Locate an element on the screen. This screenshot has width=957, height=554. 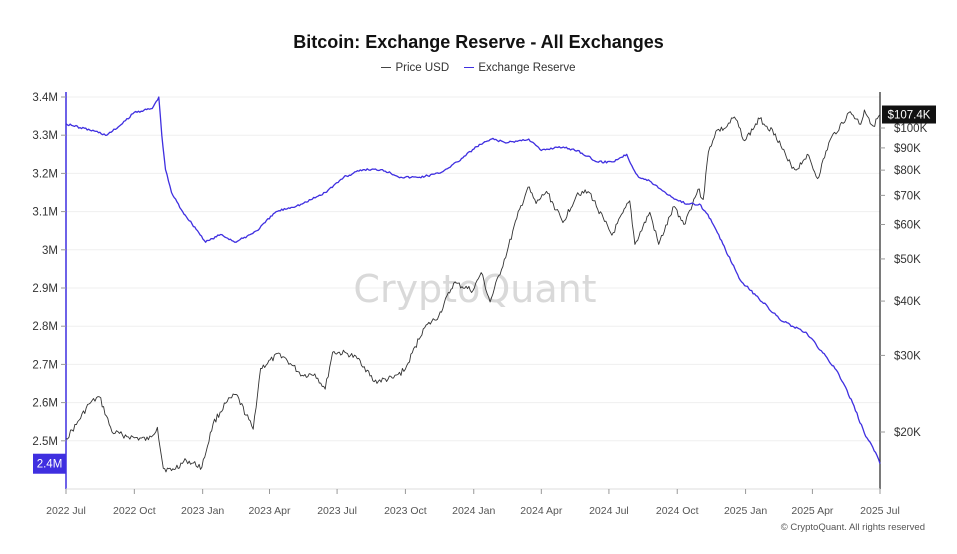
left-tick-label: 2.9M is located at coordinates (45, 289).